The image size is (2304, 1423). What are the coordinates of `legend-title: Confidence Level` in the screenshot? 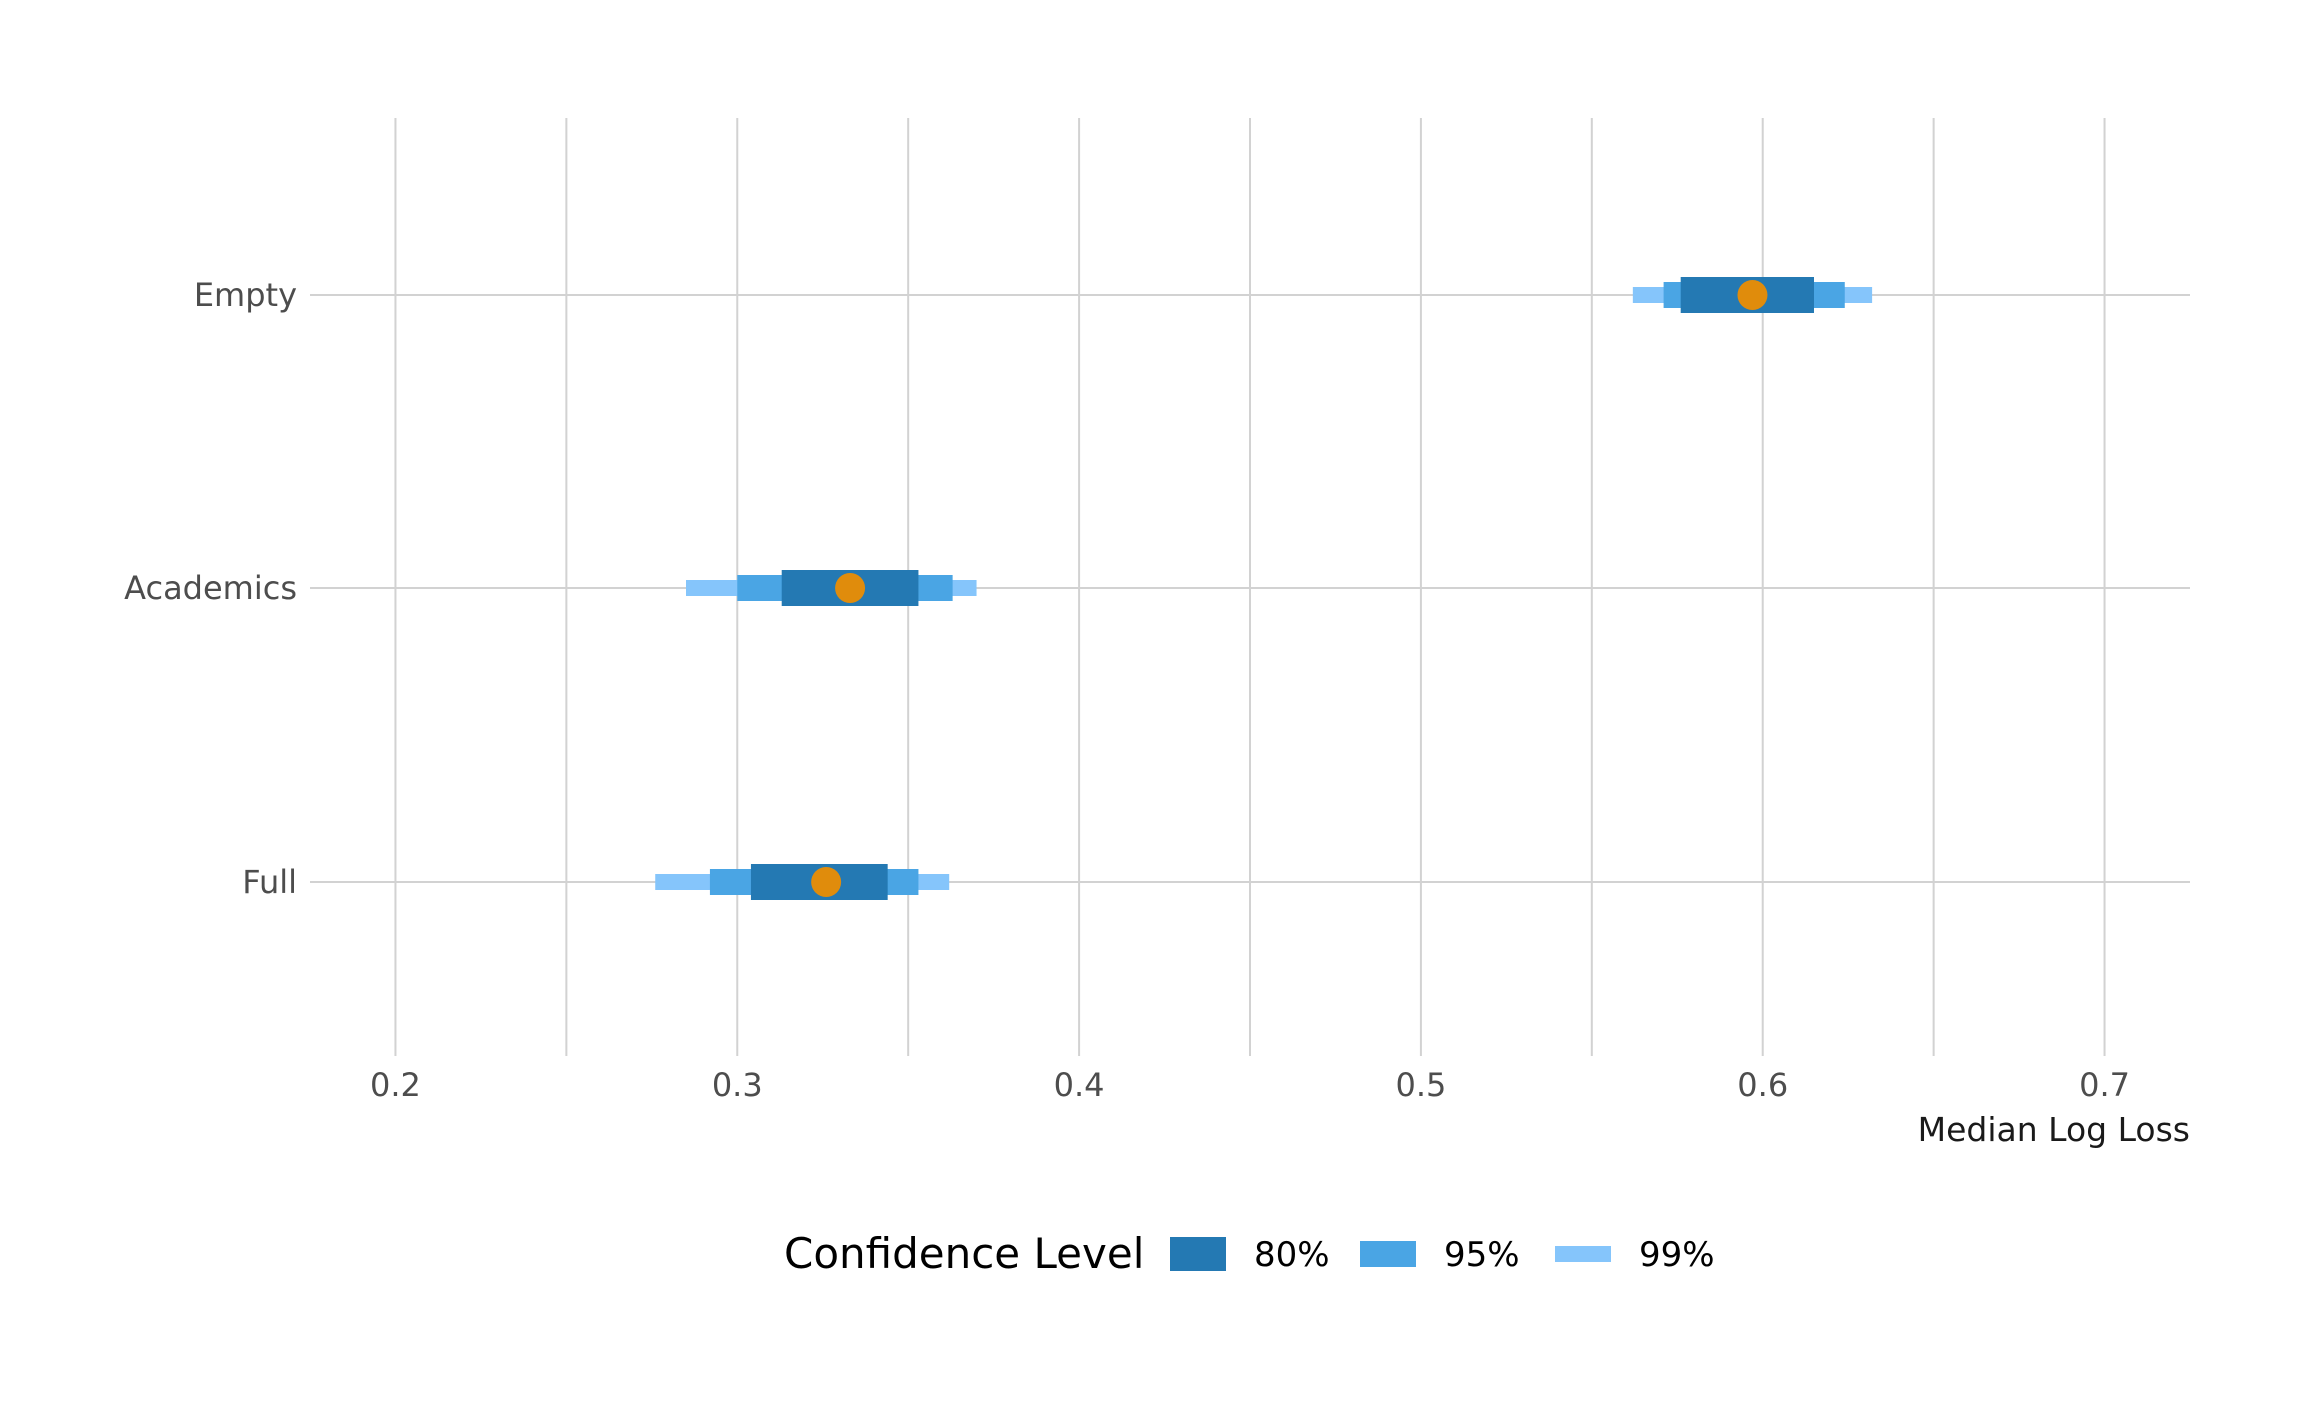 It's located at (964, 1253).